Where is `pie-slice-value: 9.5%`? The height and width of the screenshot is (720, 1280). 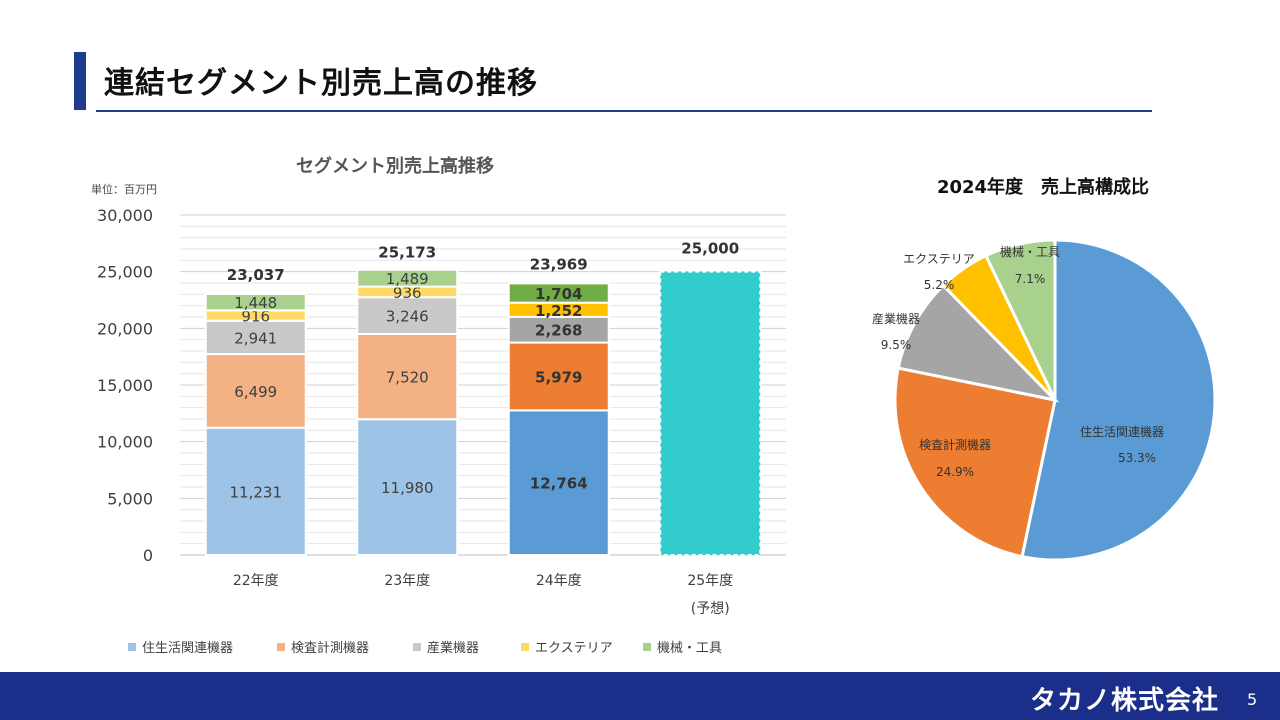
pie-slice-value: 9.5% is located at coordinates (896, 345).